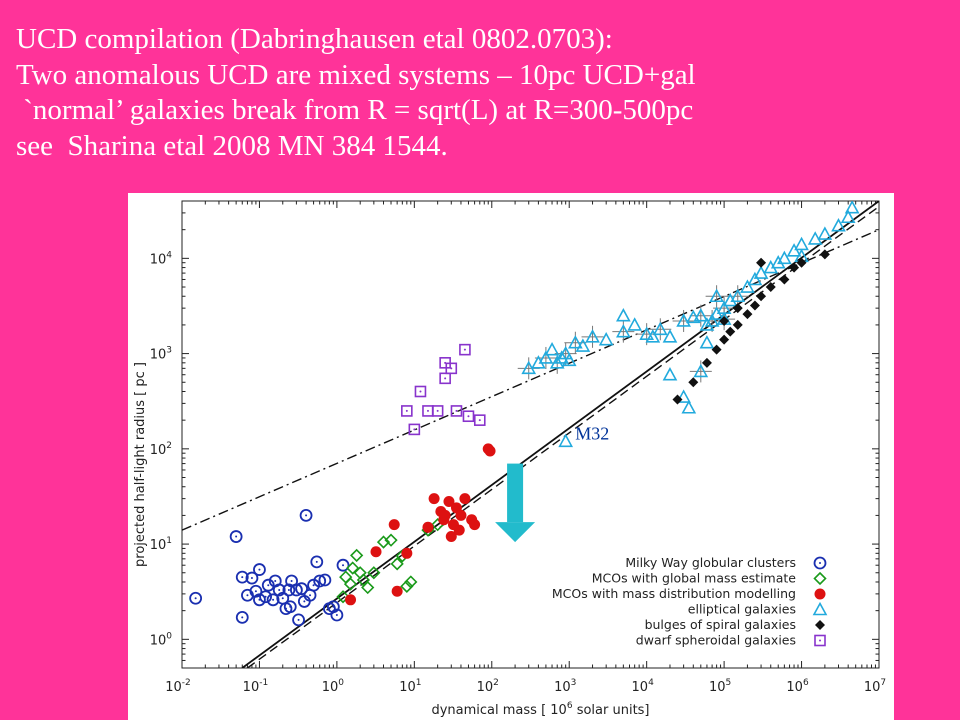 This screenshot has width=960, height=720. Describe the element at coordinates (875, 686) in the screenshot. I see `x-tick-label: 10⁷` at that location.